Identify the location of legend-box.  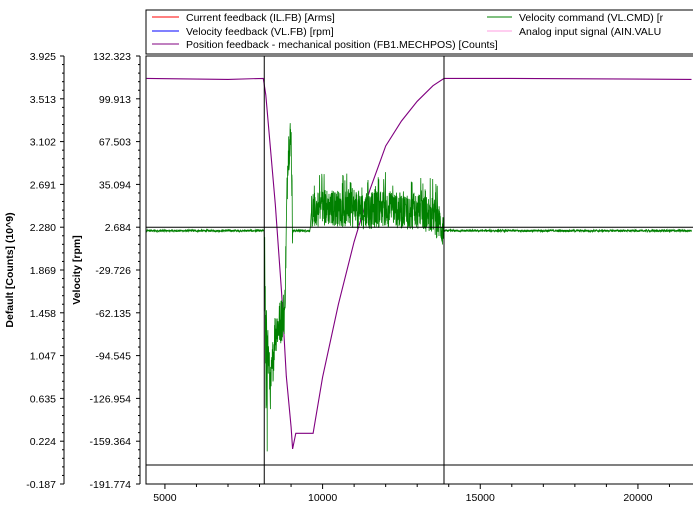
(419, 32).